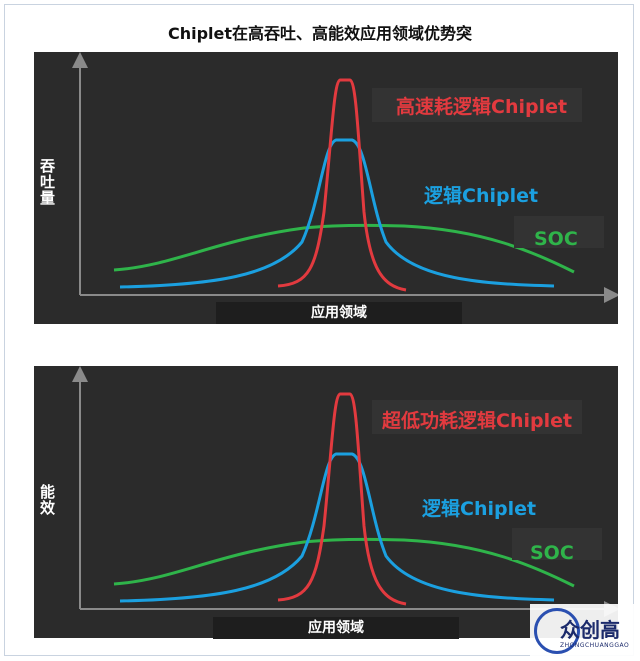 The image size is (640, 661). Describe the element at coordinates (477, 421) in the screenshot. I see `ultra-low-power-chiplet-label: 超低功耗逻辑Chiplet` at that location.